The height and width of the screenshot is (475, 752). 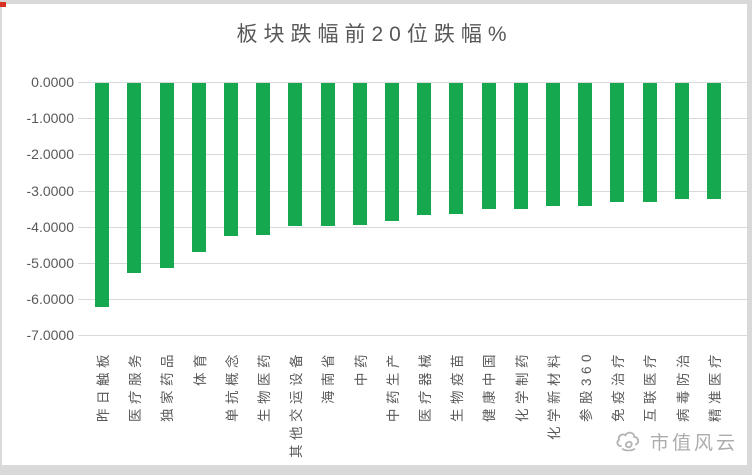 I want to click on watermark: 市值风云, so click(x=676, y=441).